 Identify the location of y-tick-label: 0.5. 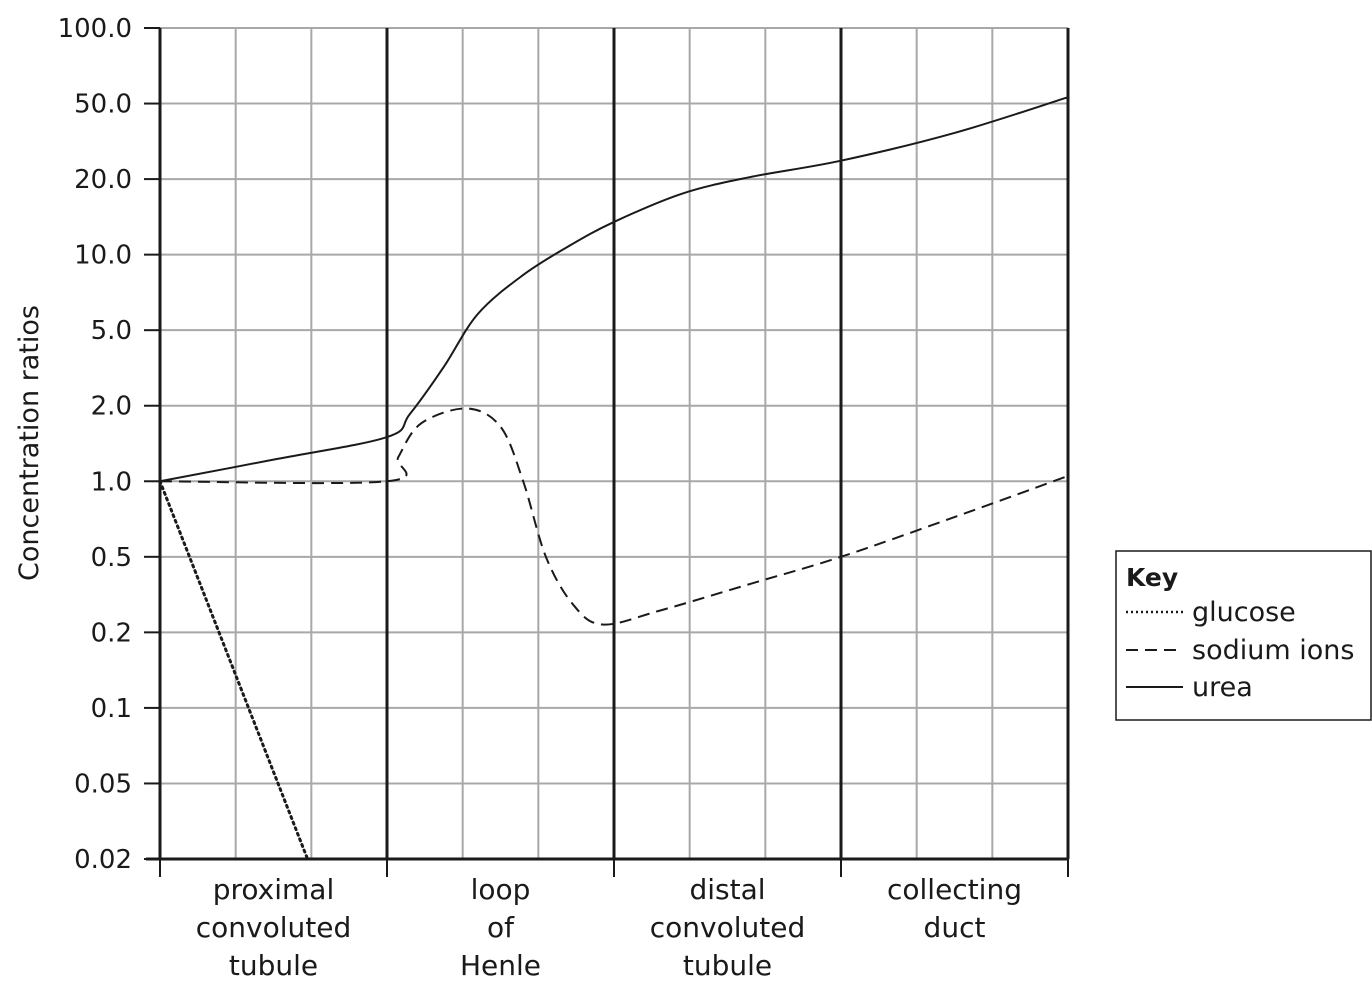
(111, 558).